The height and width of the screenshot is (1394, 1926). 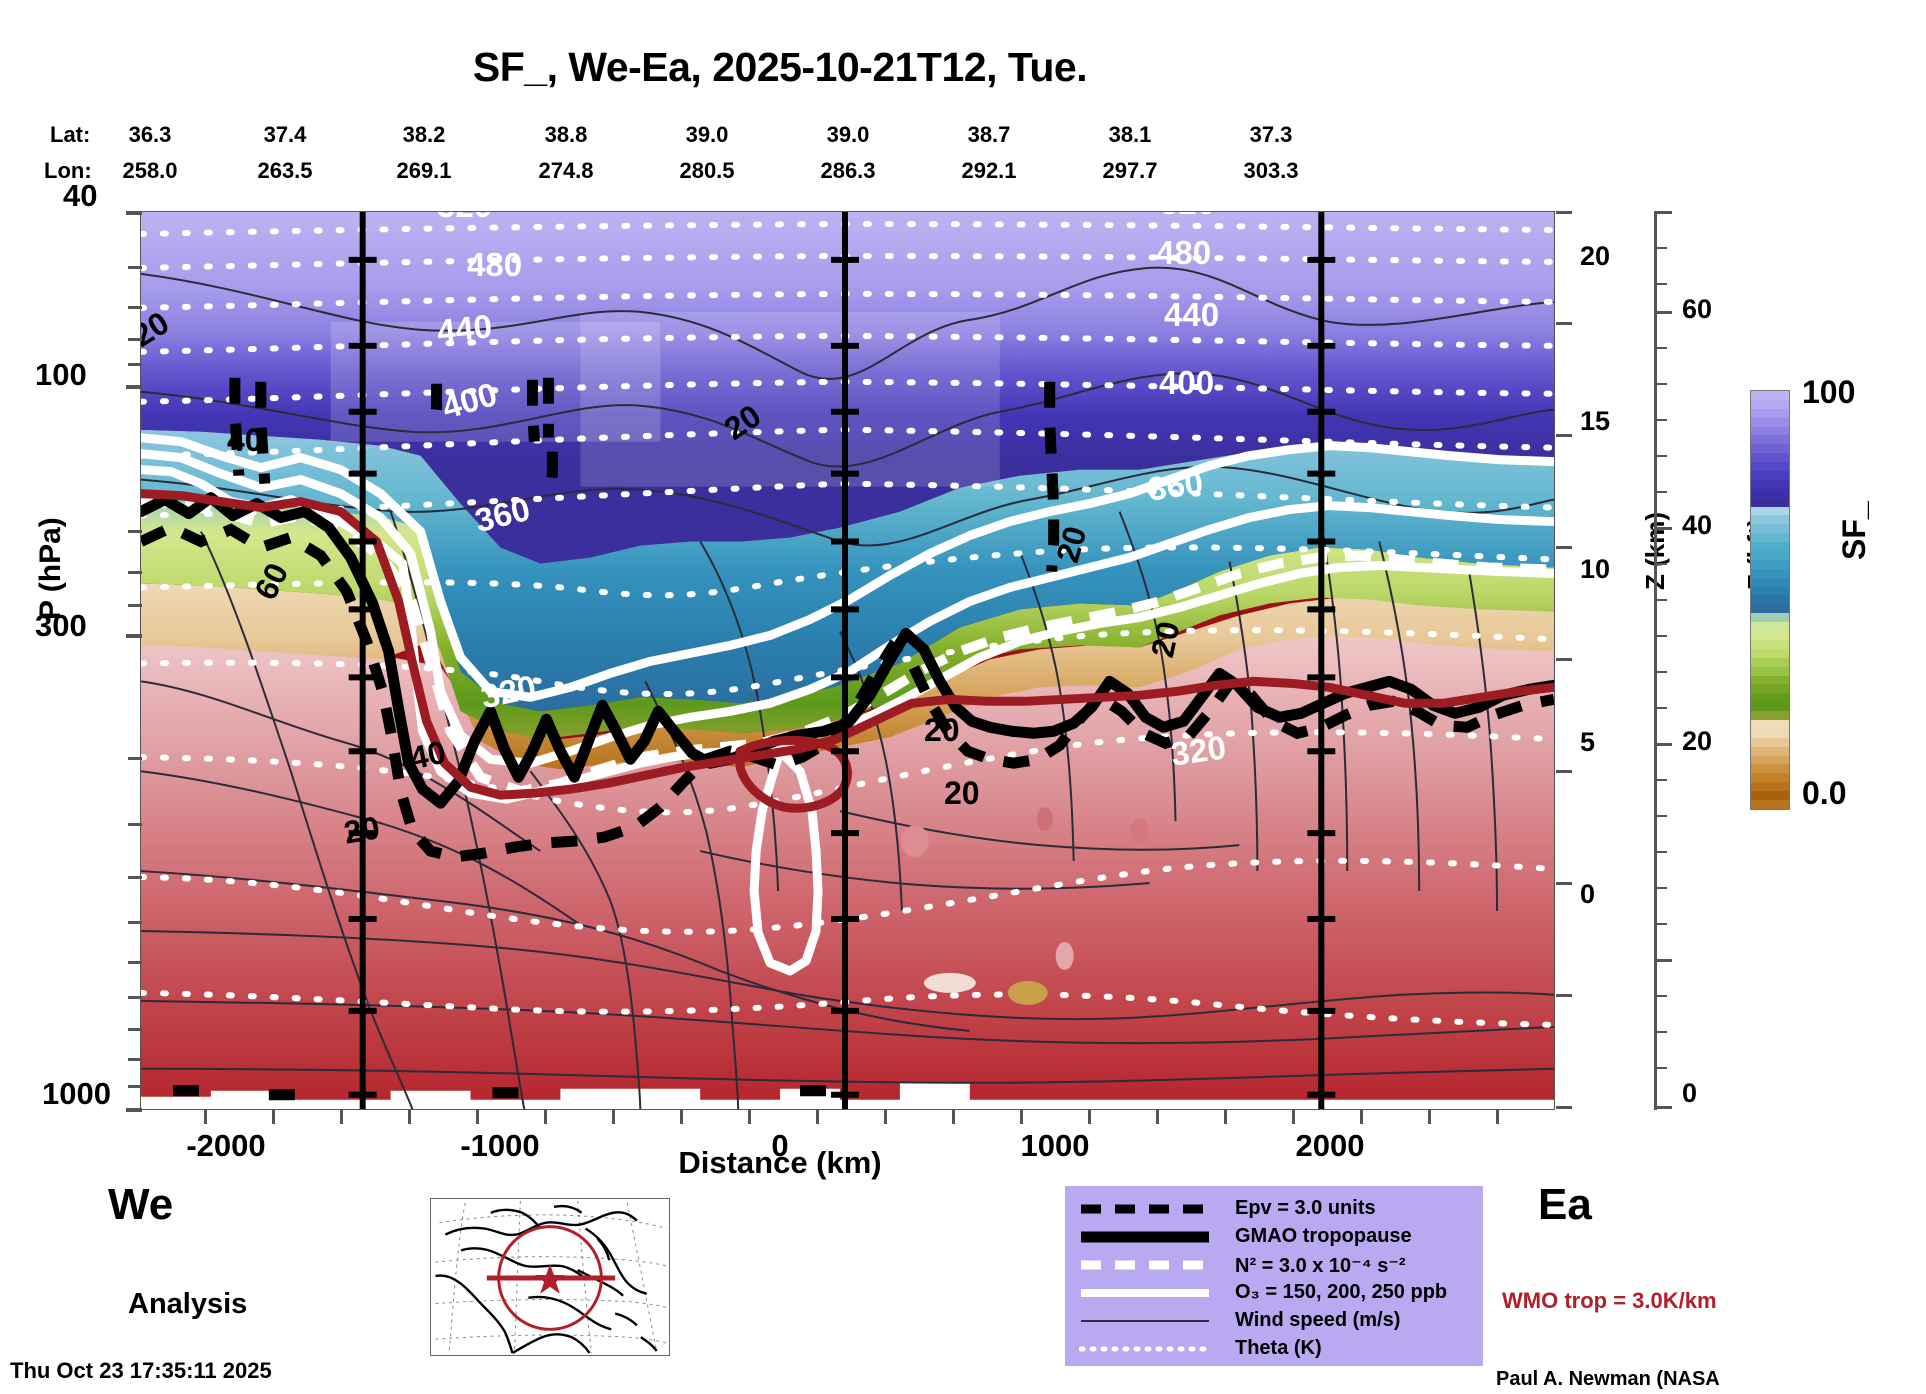 What do you see at coordinates (1588, 742) in the screenshot?
I see `z-km-tick-5: 5` at bounding box center [1588, 742].